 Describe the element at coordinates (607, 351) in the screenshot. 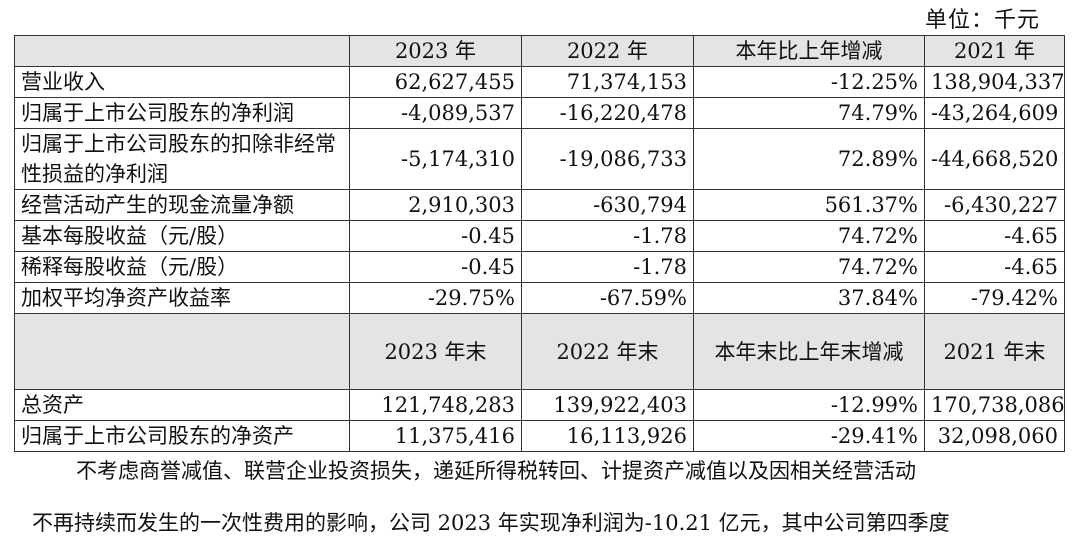

I see `header-cell: 2022 年末` at that location.